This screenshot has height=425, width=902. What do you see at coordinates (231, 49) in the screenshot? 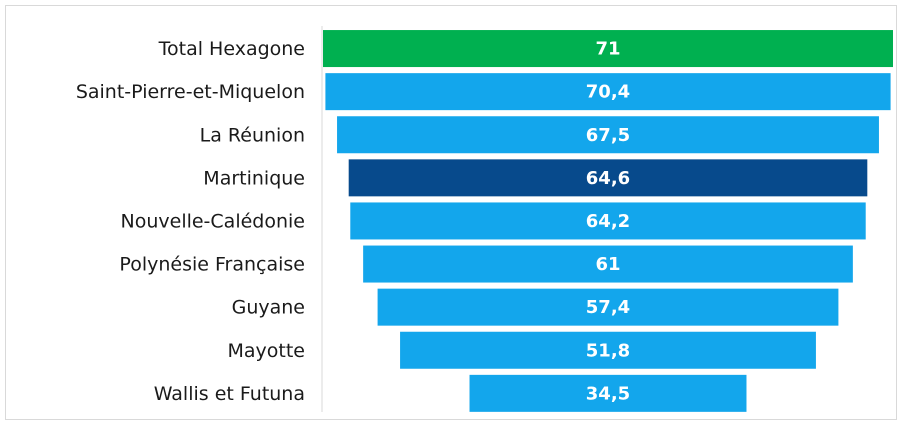
I see `category-label: Total Hexagone` at bounding box center [231, 49].